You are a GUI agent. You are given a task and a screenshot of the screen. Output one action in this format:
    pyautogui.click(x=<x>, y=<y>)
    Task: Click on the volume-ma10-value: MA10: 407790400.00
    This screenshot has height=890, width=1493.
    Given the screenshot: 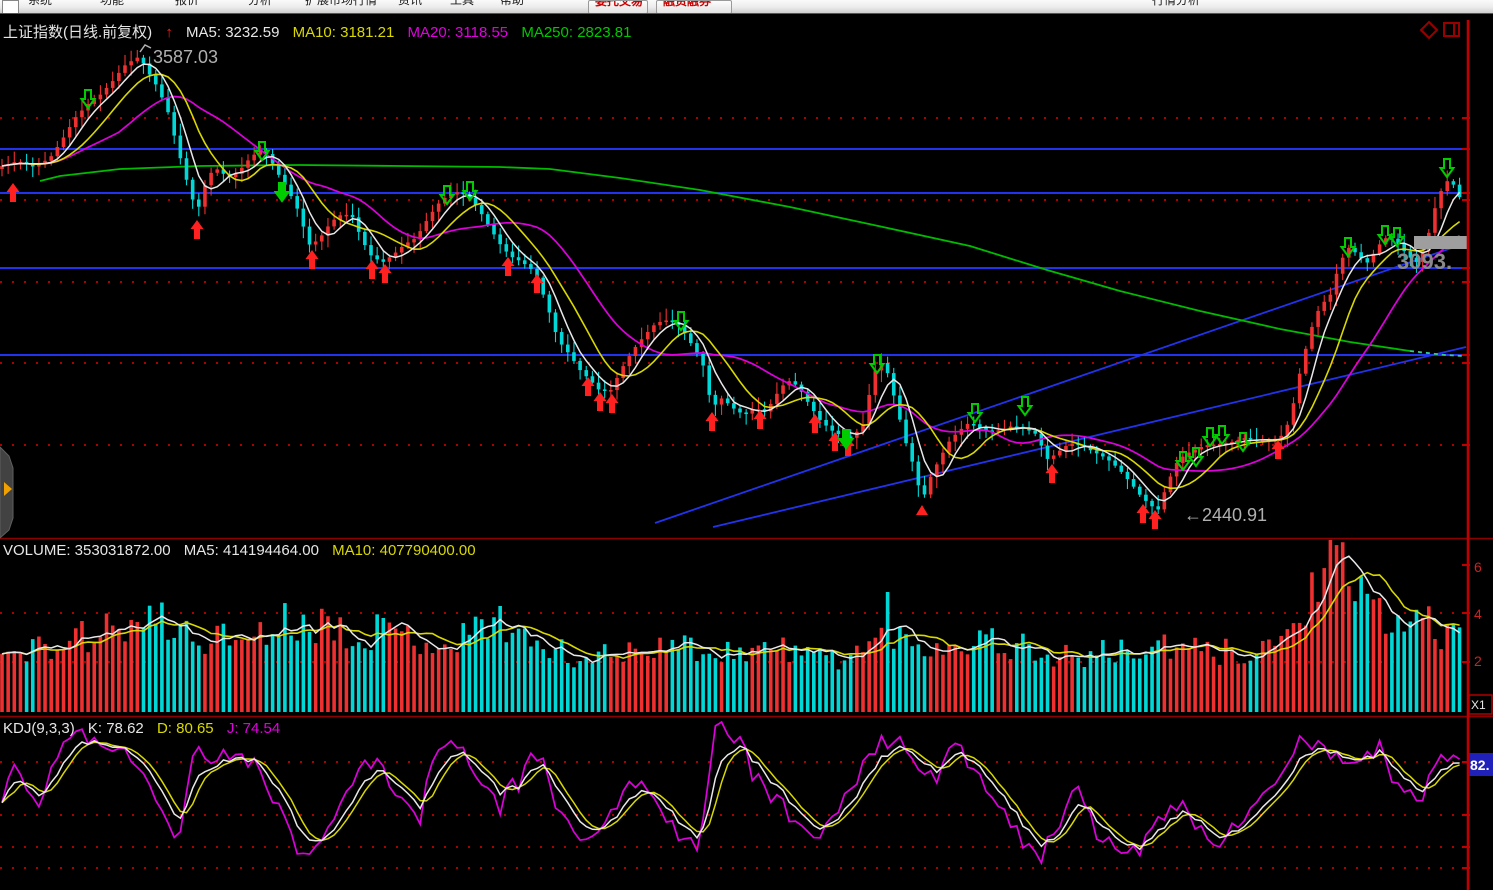 What is the action you would take?
    pyautogui.click(x=404, y=550)
    